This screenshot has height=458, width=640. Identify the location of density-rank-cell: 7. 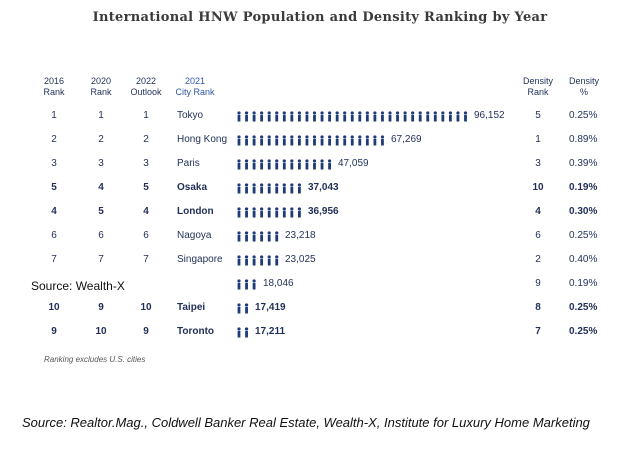
(538, 331).